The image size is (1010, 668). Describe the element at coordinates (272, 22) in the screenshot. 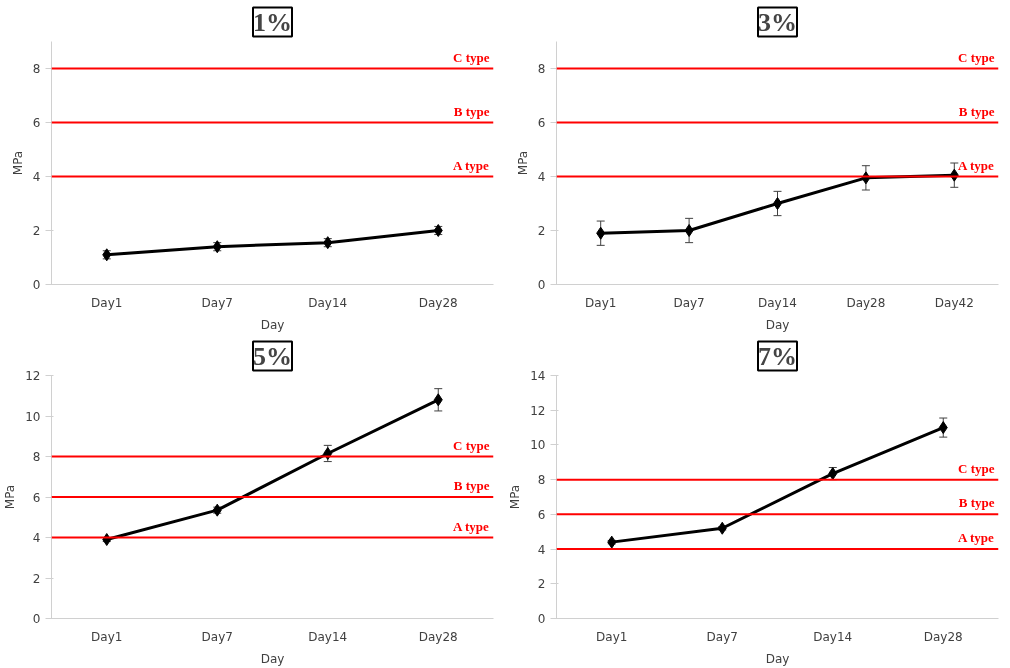

I see `chart-title: 1%` at that location.